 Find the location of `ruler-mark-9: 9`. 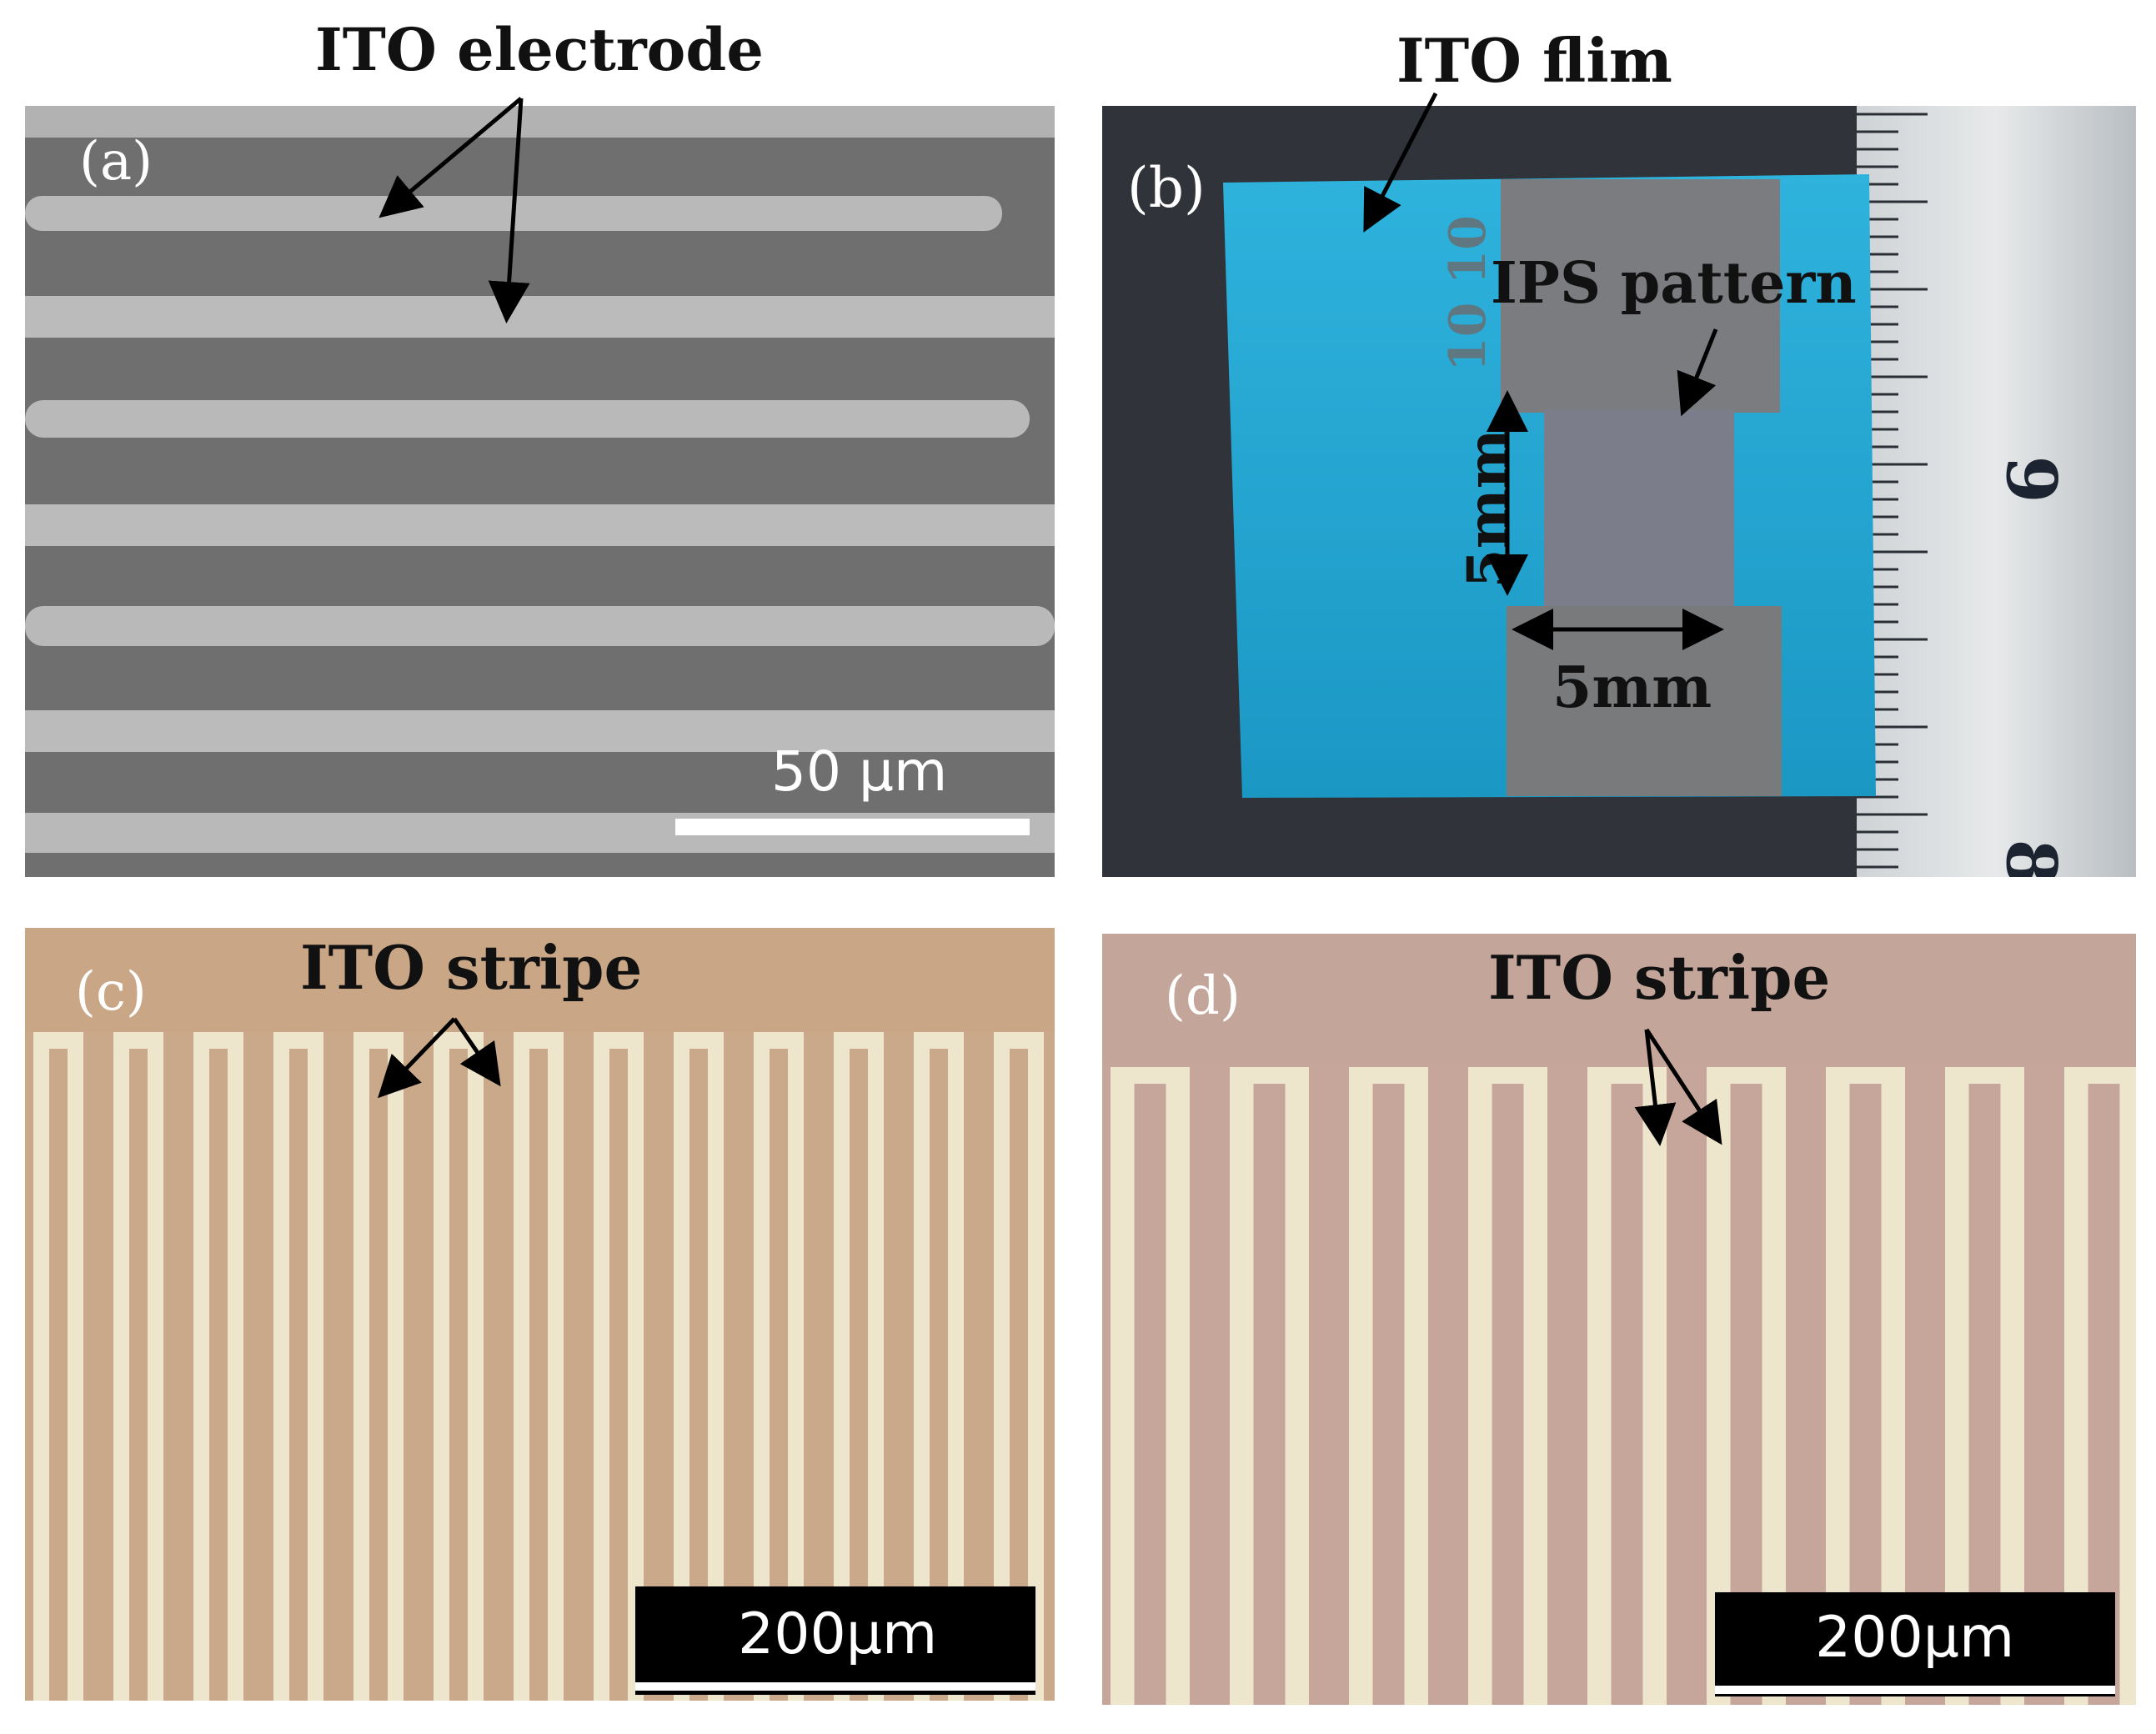

ruler-mark-9: 9 is located at coordinates (2030, 479).